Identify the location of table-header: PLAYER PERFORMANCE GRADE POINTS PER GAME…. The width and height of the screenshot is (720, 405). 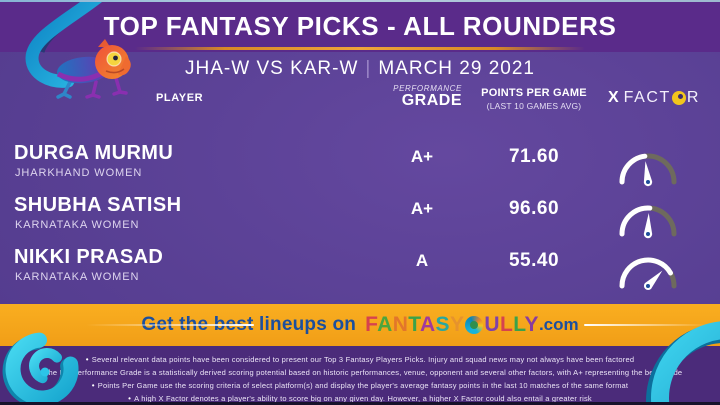
(360, 101).